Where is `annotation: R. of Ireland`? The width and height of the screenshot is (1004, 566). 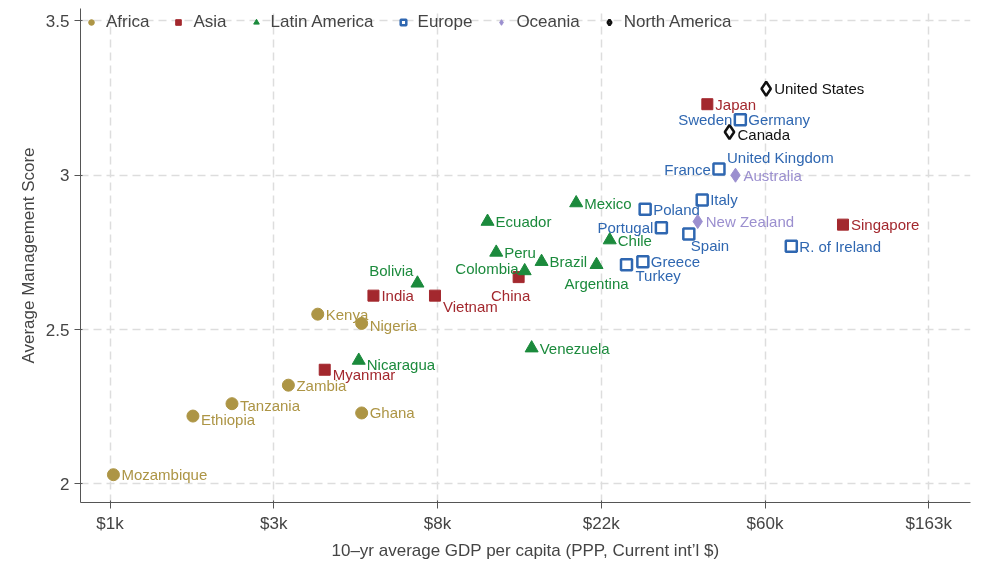
annotation: R. of Ireland is located at coordinates (840, 246).